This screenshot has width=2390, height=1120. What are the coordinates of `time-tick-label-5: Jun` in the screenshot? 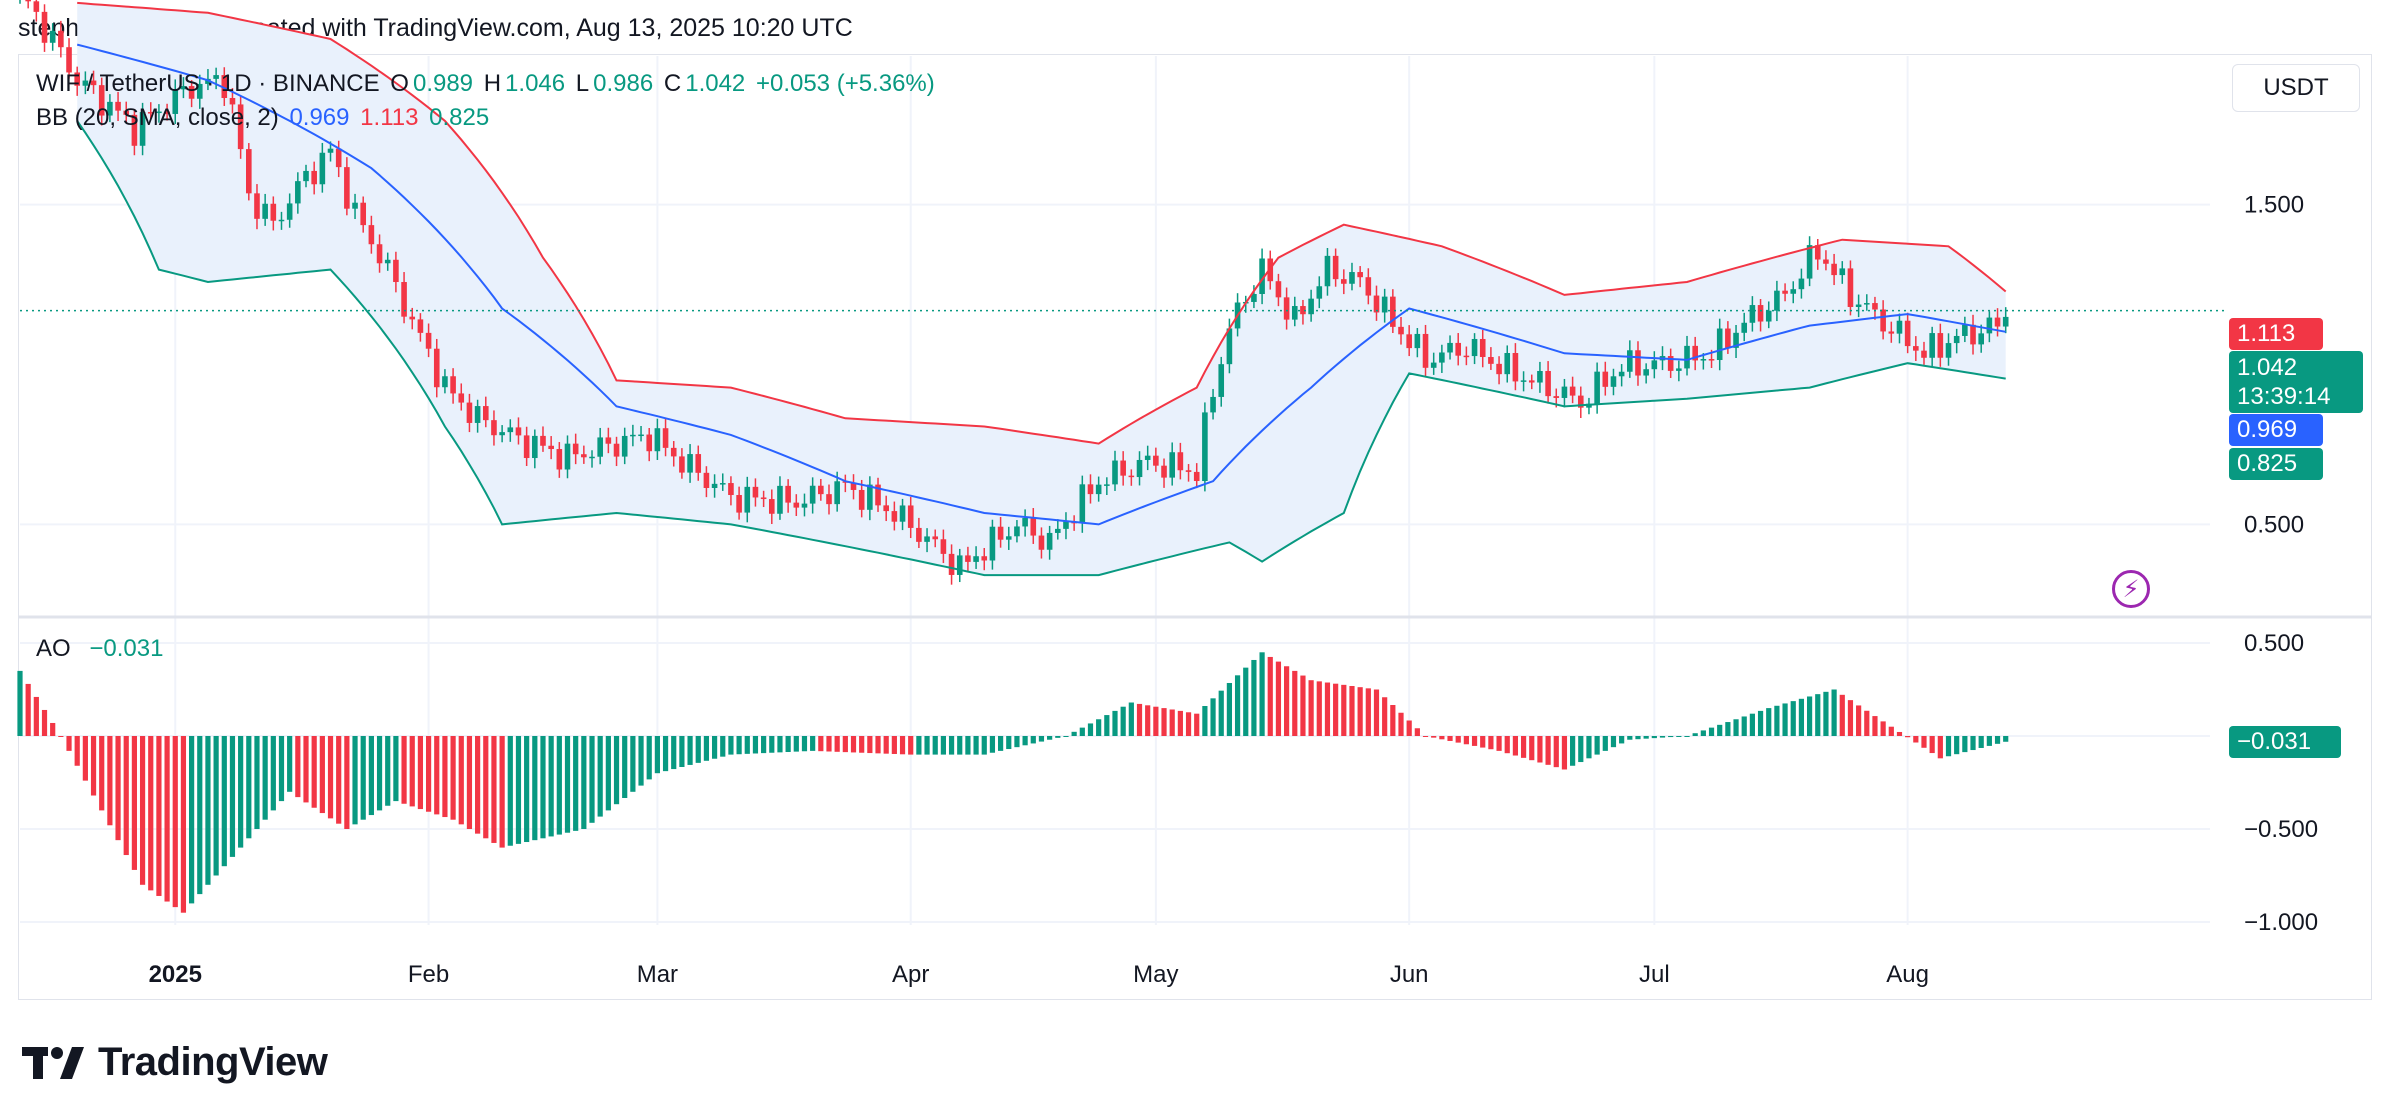 It's located at (1409, 974).